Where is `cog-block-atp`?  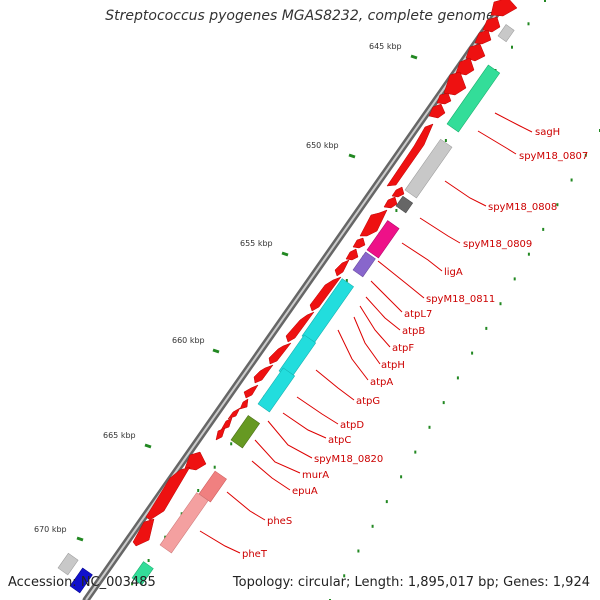 cog-block-atp is located at coordinates (276, 390).